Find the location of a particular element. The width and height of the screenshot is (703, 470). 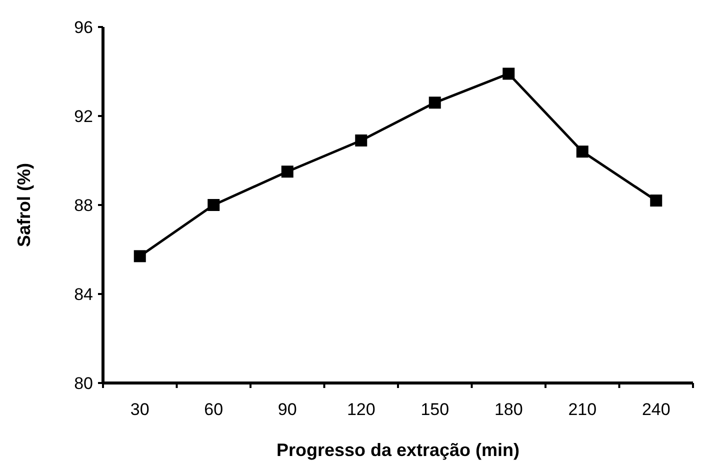

x-tick-label: 150 is located at coordinates (435, 409).